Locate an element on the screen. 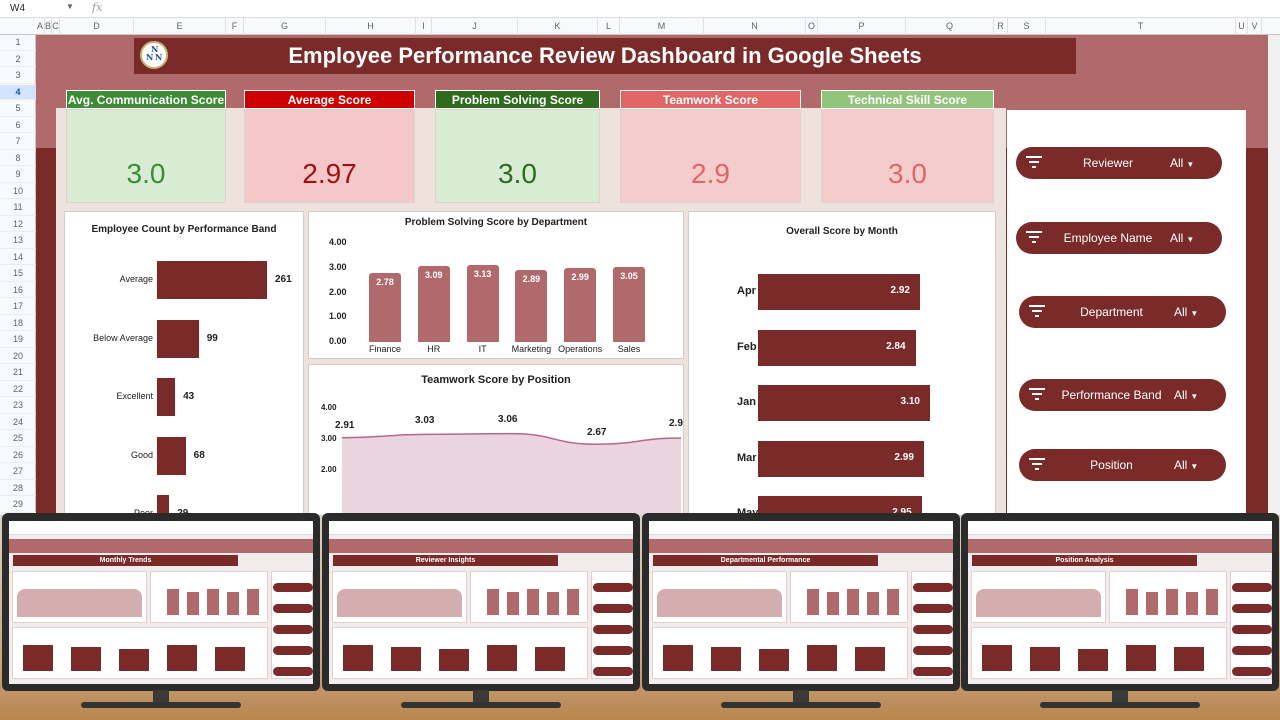 Image resolution: width=1280 pixels, height=720 pixels. column-header-cell: P is located at coordinates (862, 26).